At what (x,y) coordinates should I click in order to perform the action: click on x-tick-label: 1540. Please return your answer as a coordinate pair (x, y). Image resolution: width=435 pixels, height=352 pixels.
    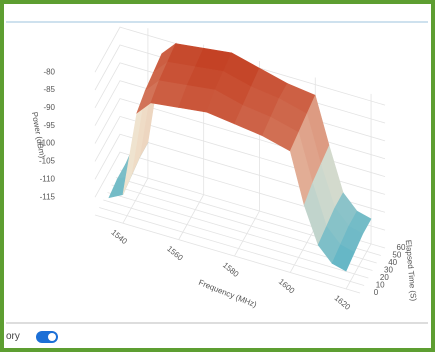
    Looking at the image, I should click on (119, 237).